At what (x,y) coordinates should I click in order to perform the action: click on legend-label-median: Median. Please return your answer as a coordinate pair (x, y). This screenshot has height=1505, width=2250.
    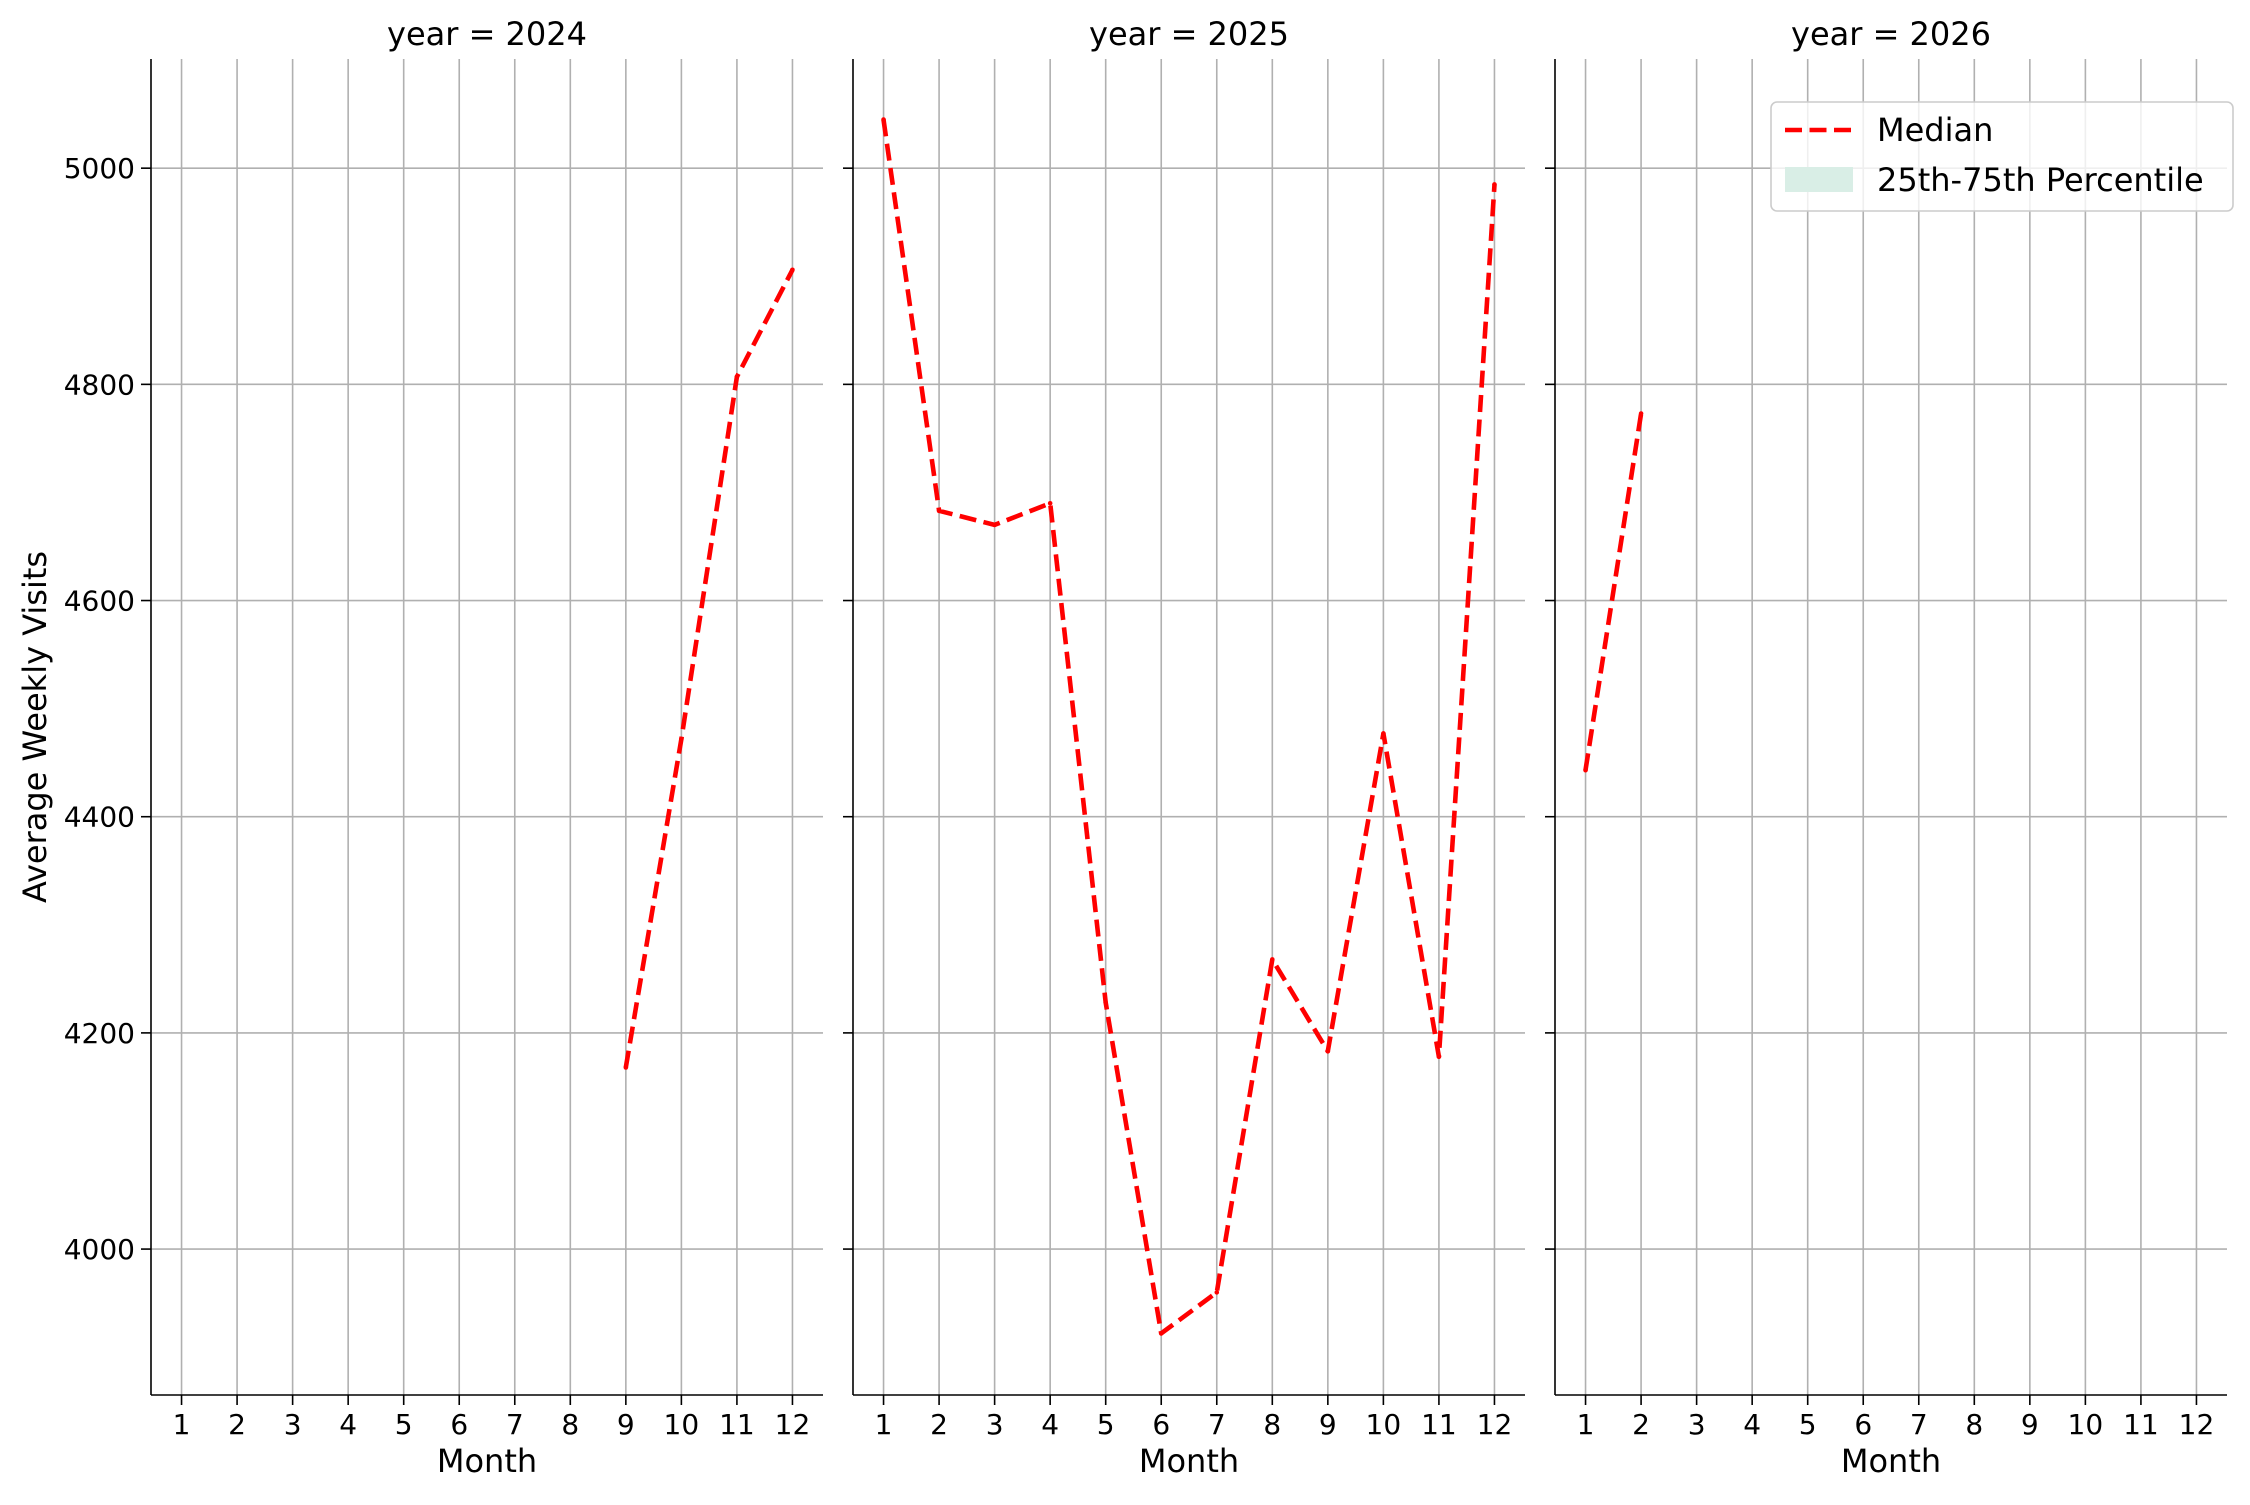
    Looking at the image, I should click on (1935, 130).